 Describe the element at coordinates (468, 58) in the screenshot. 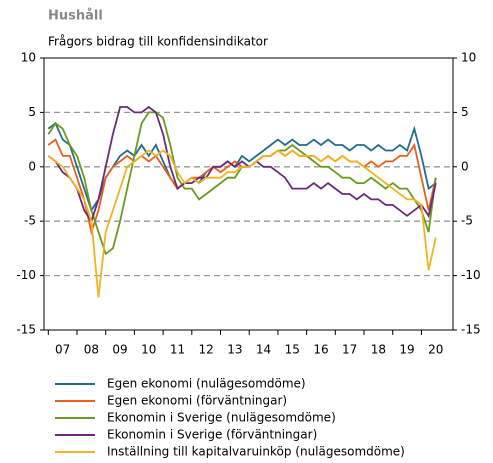

I see `y2-tick-label: 10` at that location.